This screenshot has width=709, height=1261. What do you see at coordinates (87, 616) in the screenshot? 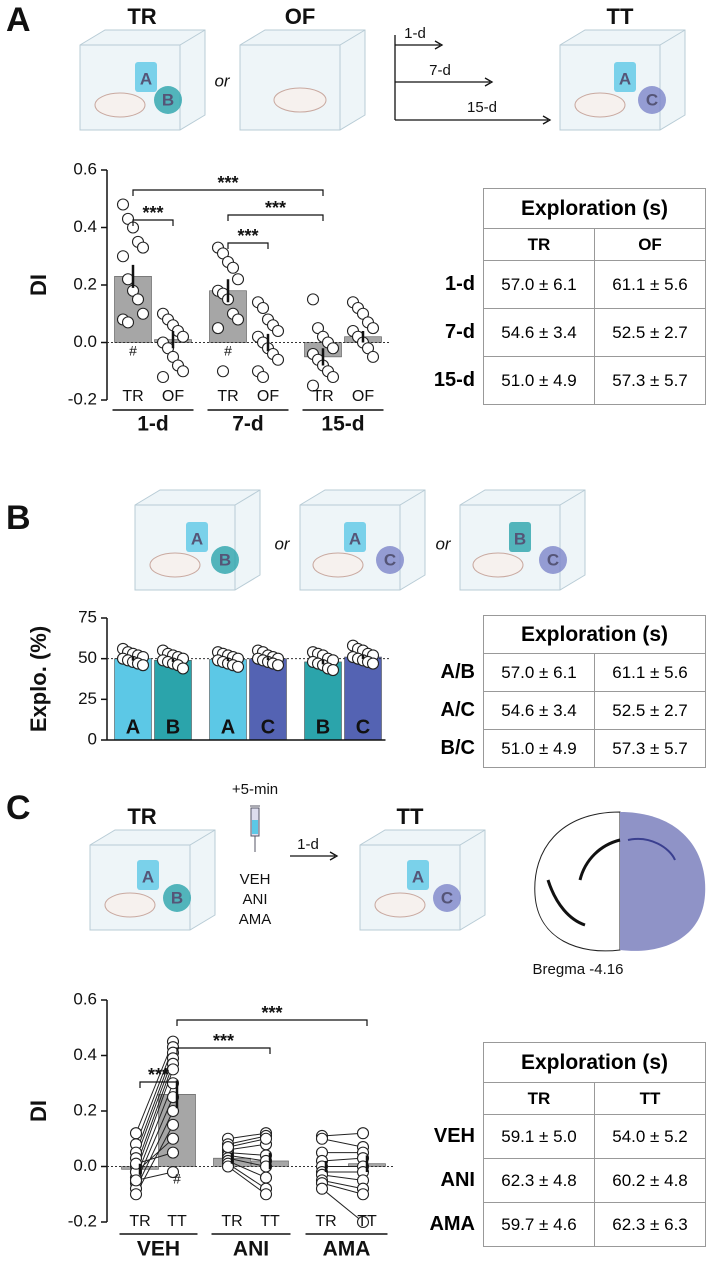
I see `y-tick-label: 75` at bounding box center [87, 616].